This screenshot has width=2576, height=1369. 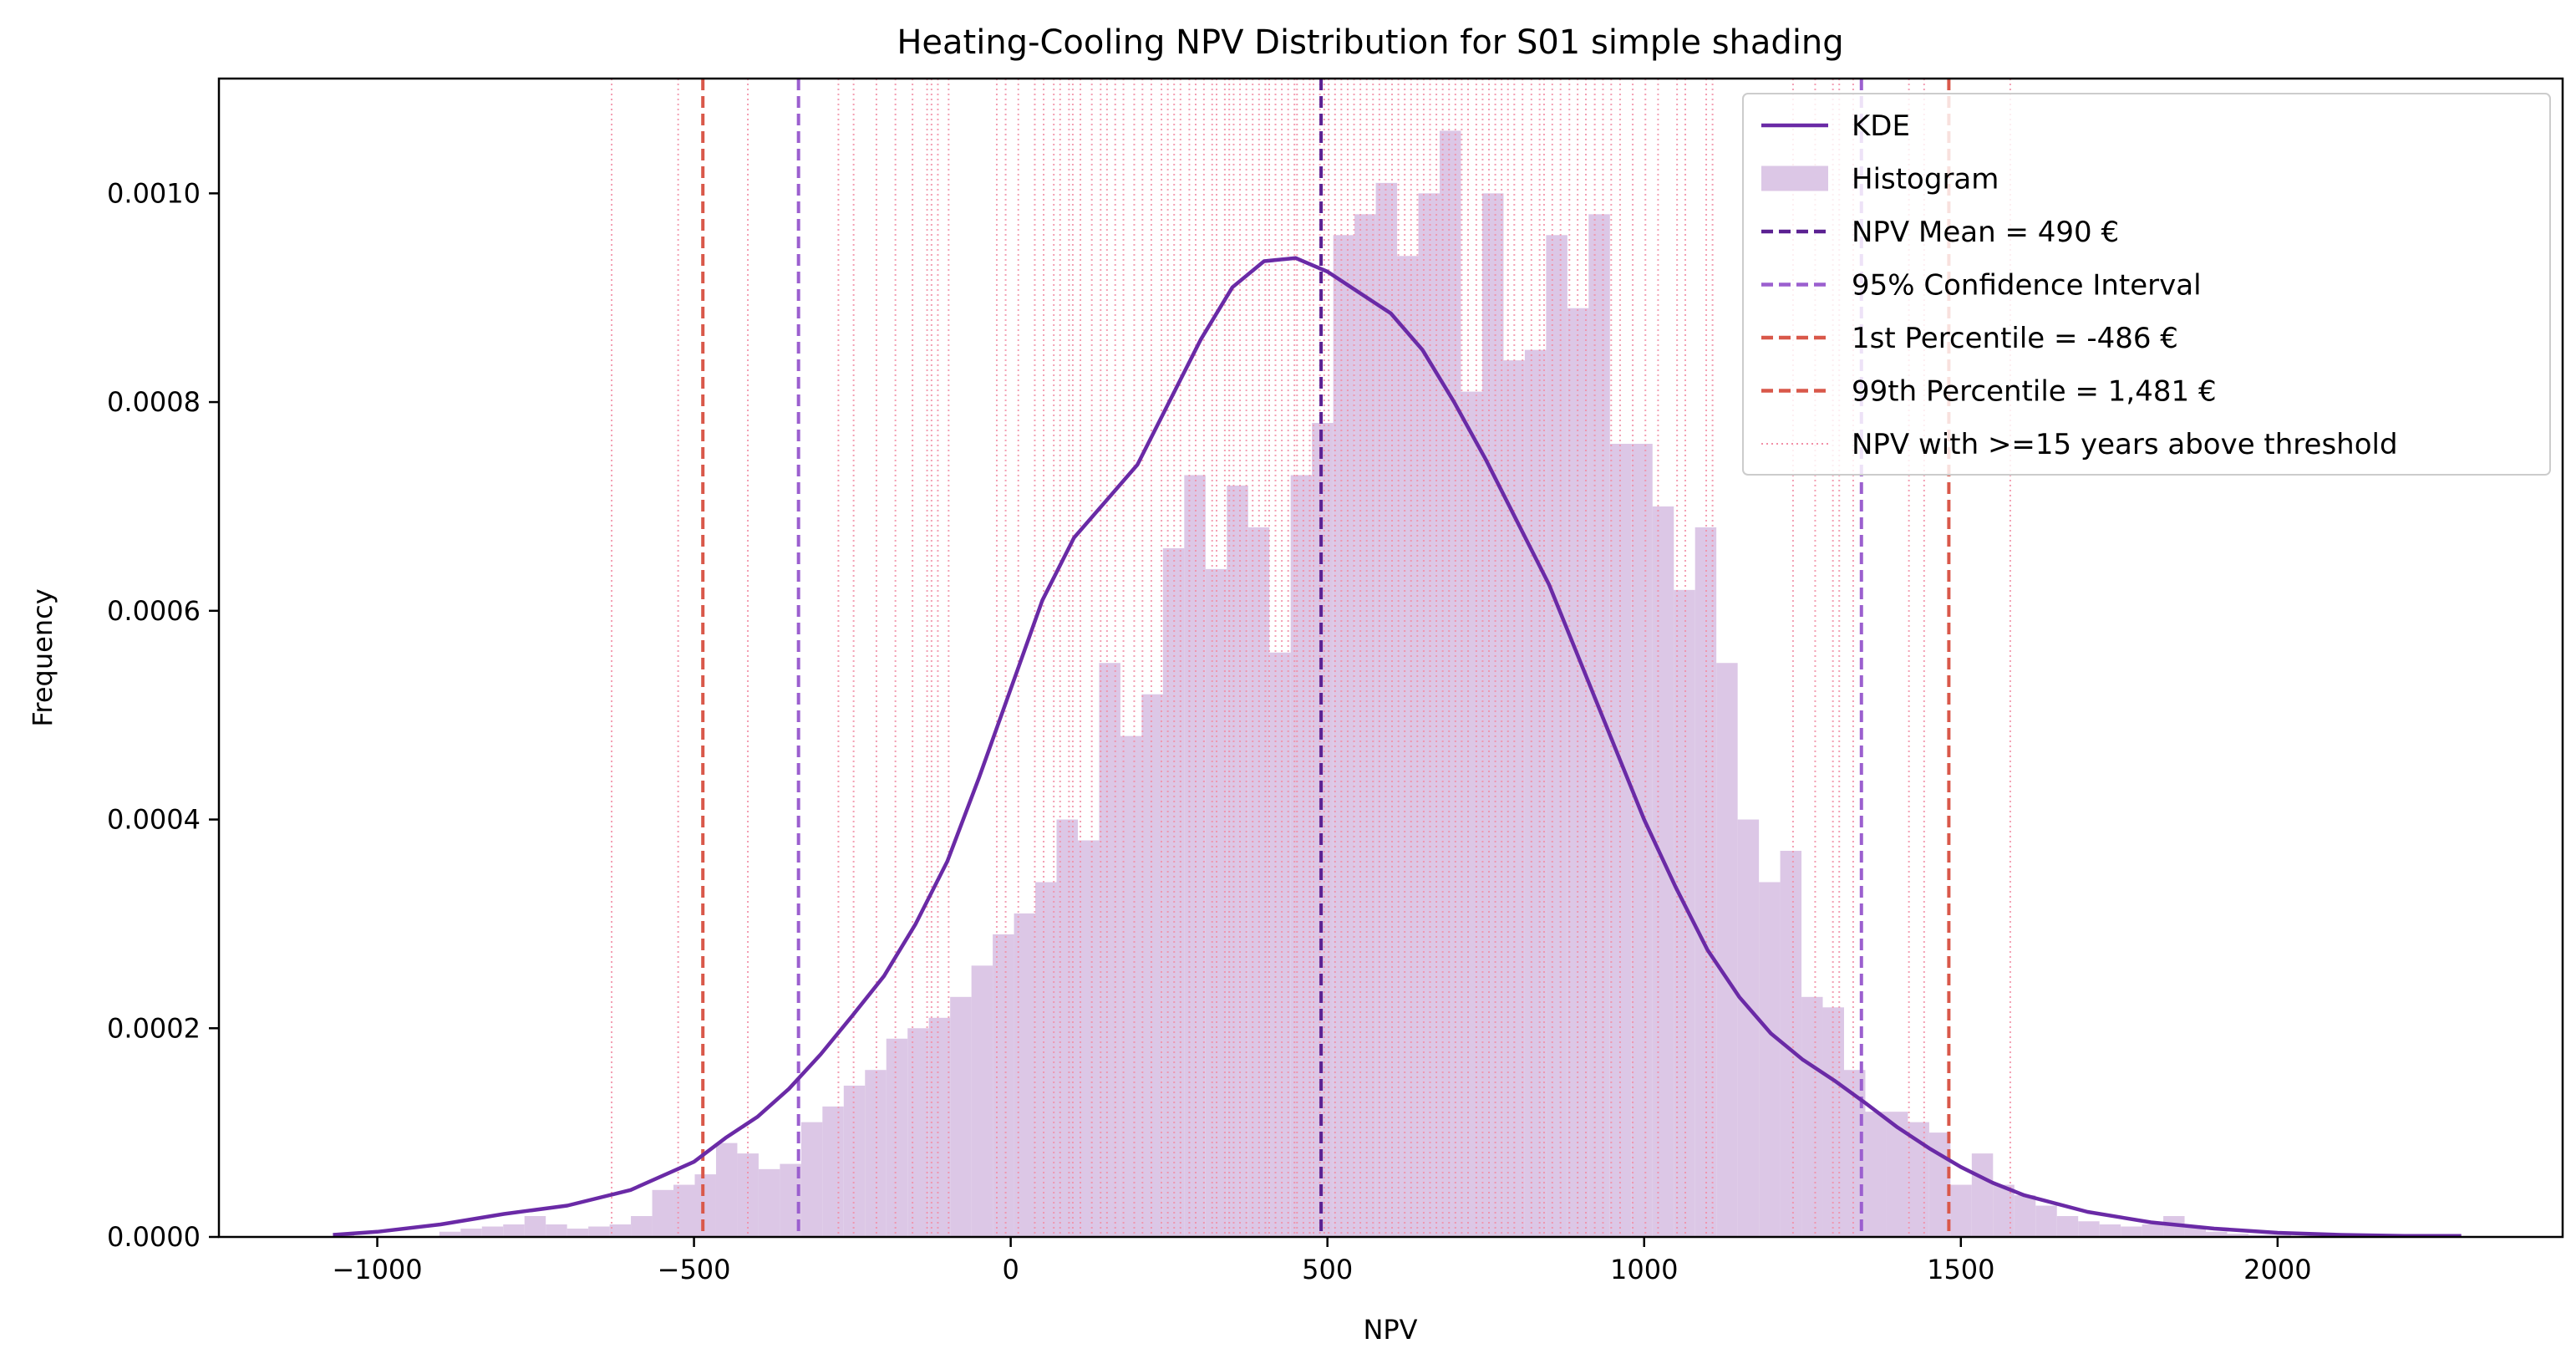 What do you see at coordinates (1644, 1269) in the screenshot?
I see `x-tick-label: 1000` at bounding box center [1644, 1269].